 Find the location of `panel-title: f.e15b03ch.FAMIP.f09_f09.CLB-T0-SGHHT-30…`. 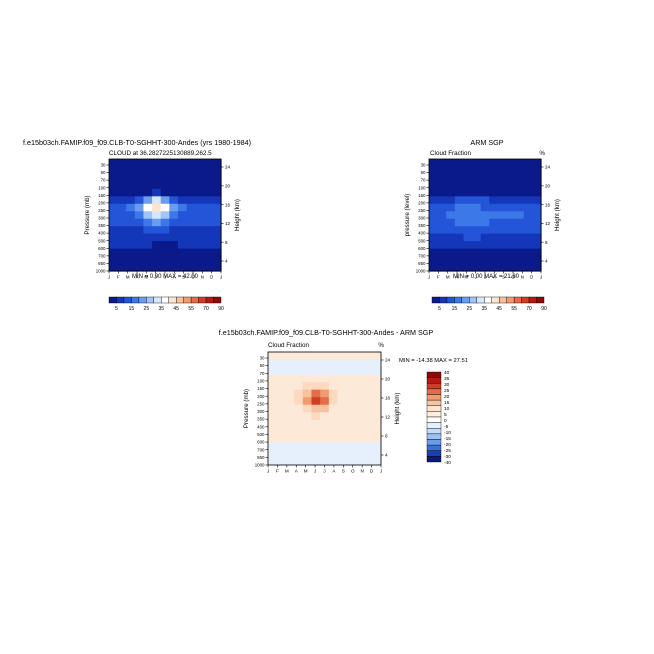

panel-title: f.e15b03ch.FAMIP.f09_f09.CLB-T0-SGHHT-30… is located at coordinates (326, 332).